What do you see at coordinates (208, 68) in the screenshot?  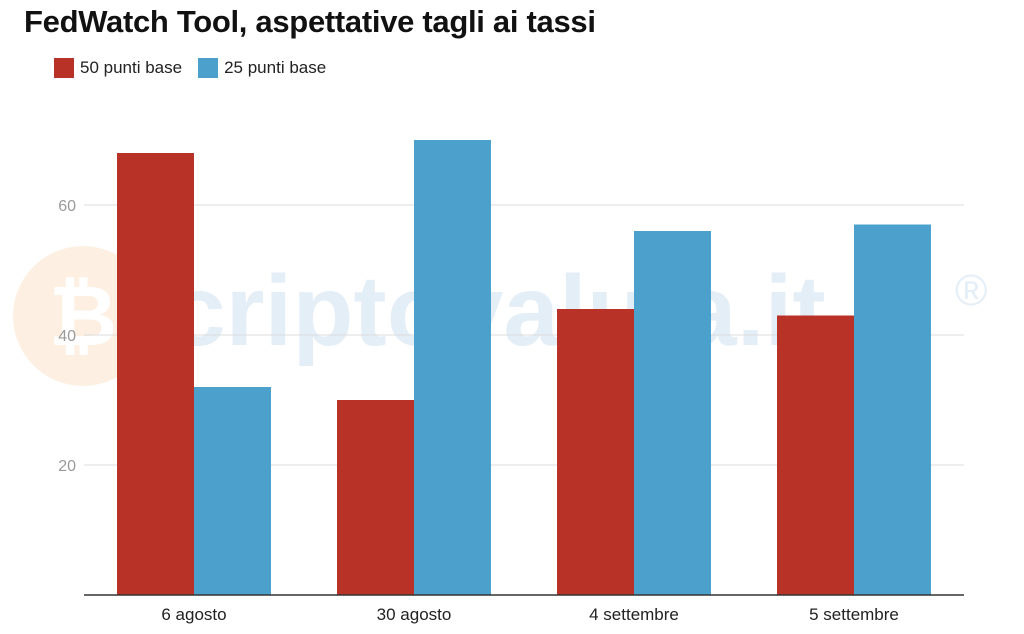 I see `legend-swatch-25bp` at bounding box center [208, 68].